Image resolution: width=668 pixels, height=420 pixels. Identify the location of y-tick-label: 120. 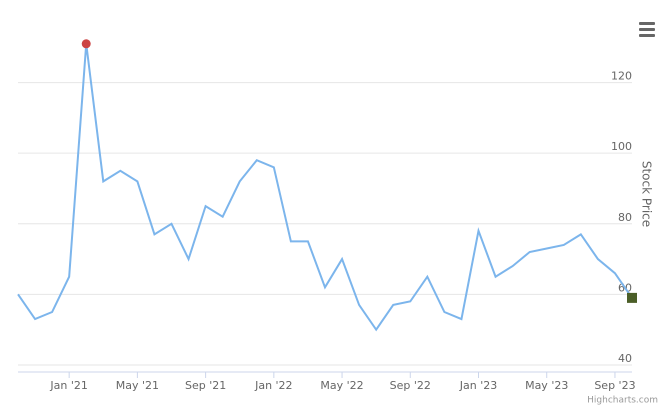
(621, 76).